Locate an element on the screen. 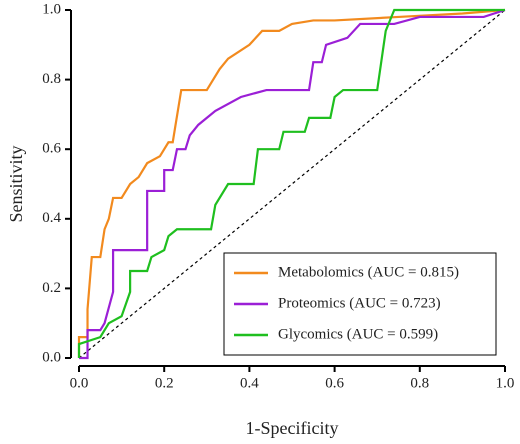 The image size is (520, 444). y-axis-label: Sensitivity is located at coordinates (16, 183).